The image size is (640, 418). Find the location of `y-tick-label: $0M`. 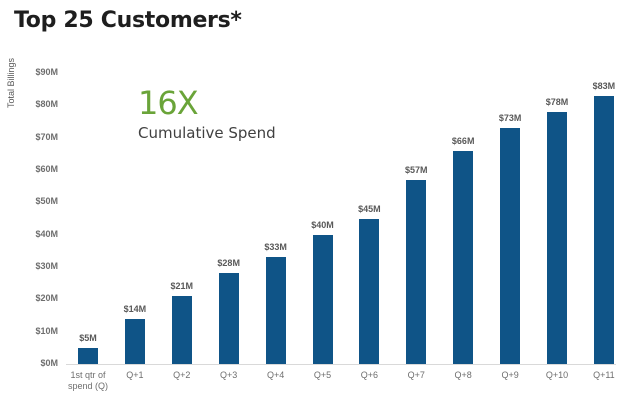

y-tick-label: $0M is located at coordinates (49, 363).